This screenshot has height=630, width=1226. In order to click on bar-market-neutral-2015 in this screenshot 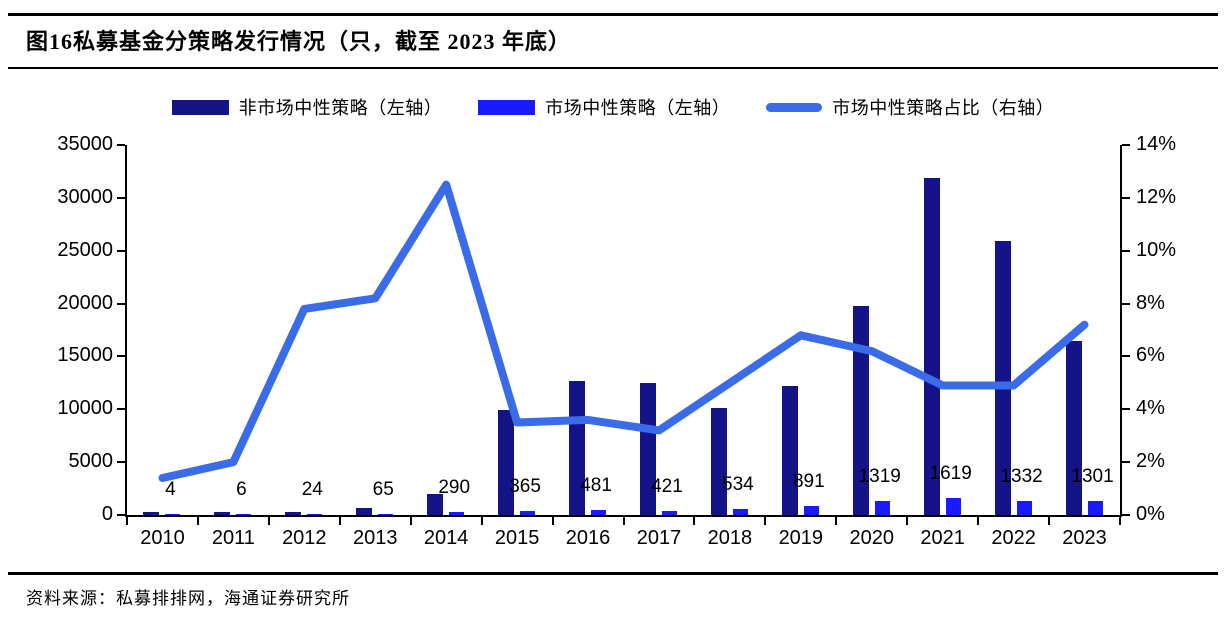, I will do `click(528, 513)`.